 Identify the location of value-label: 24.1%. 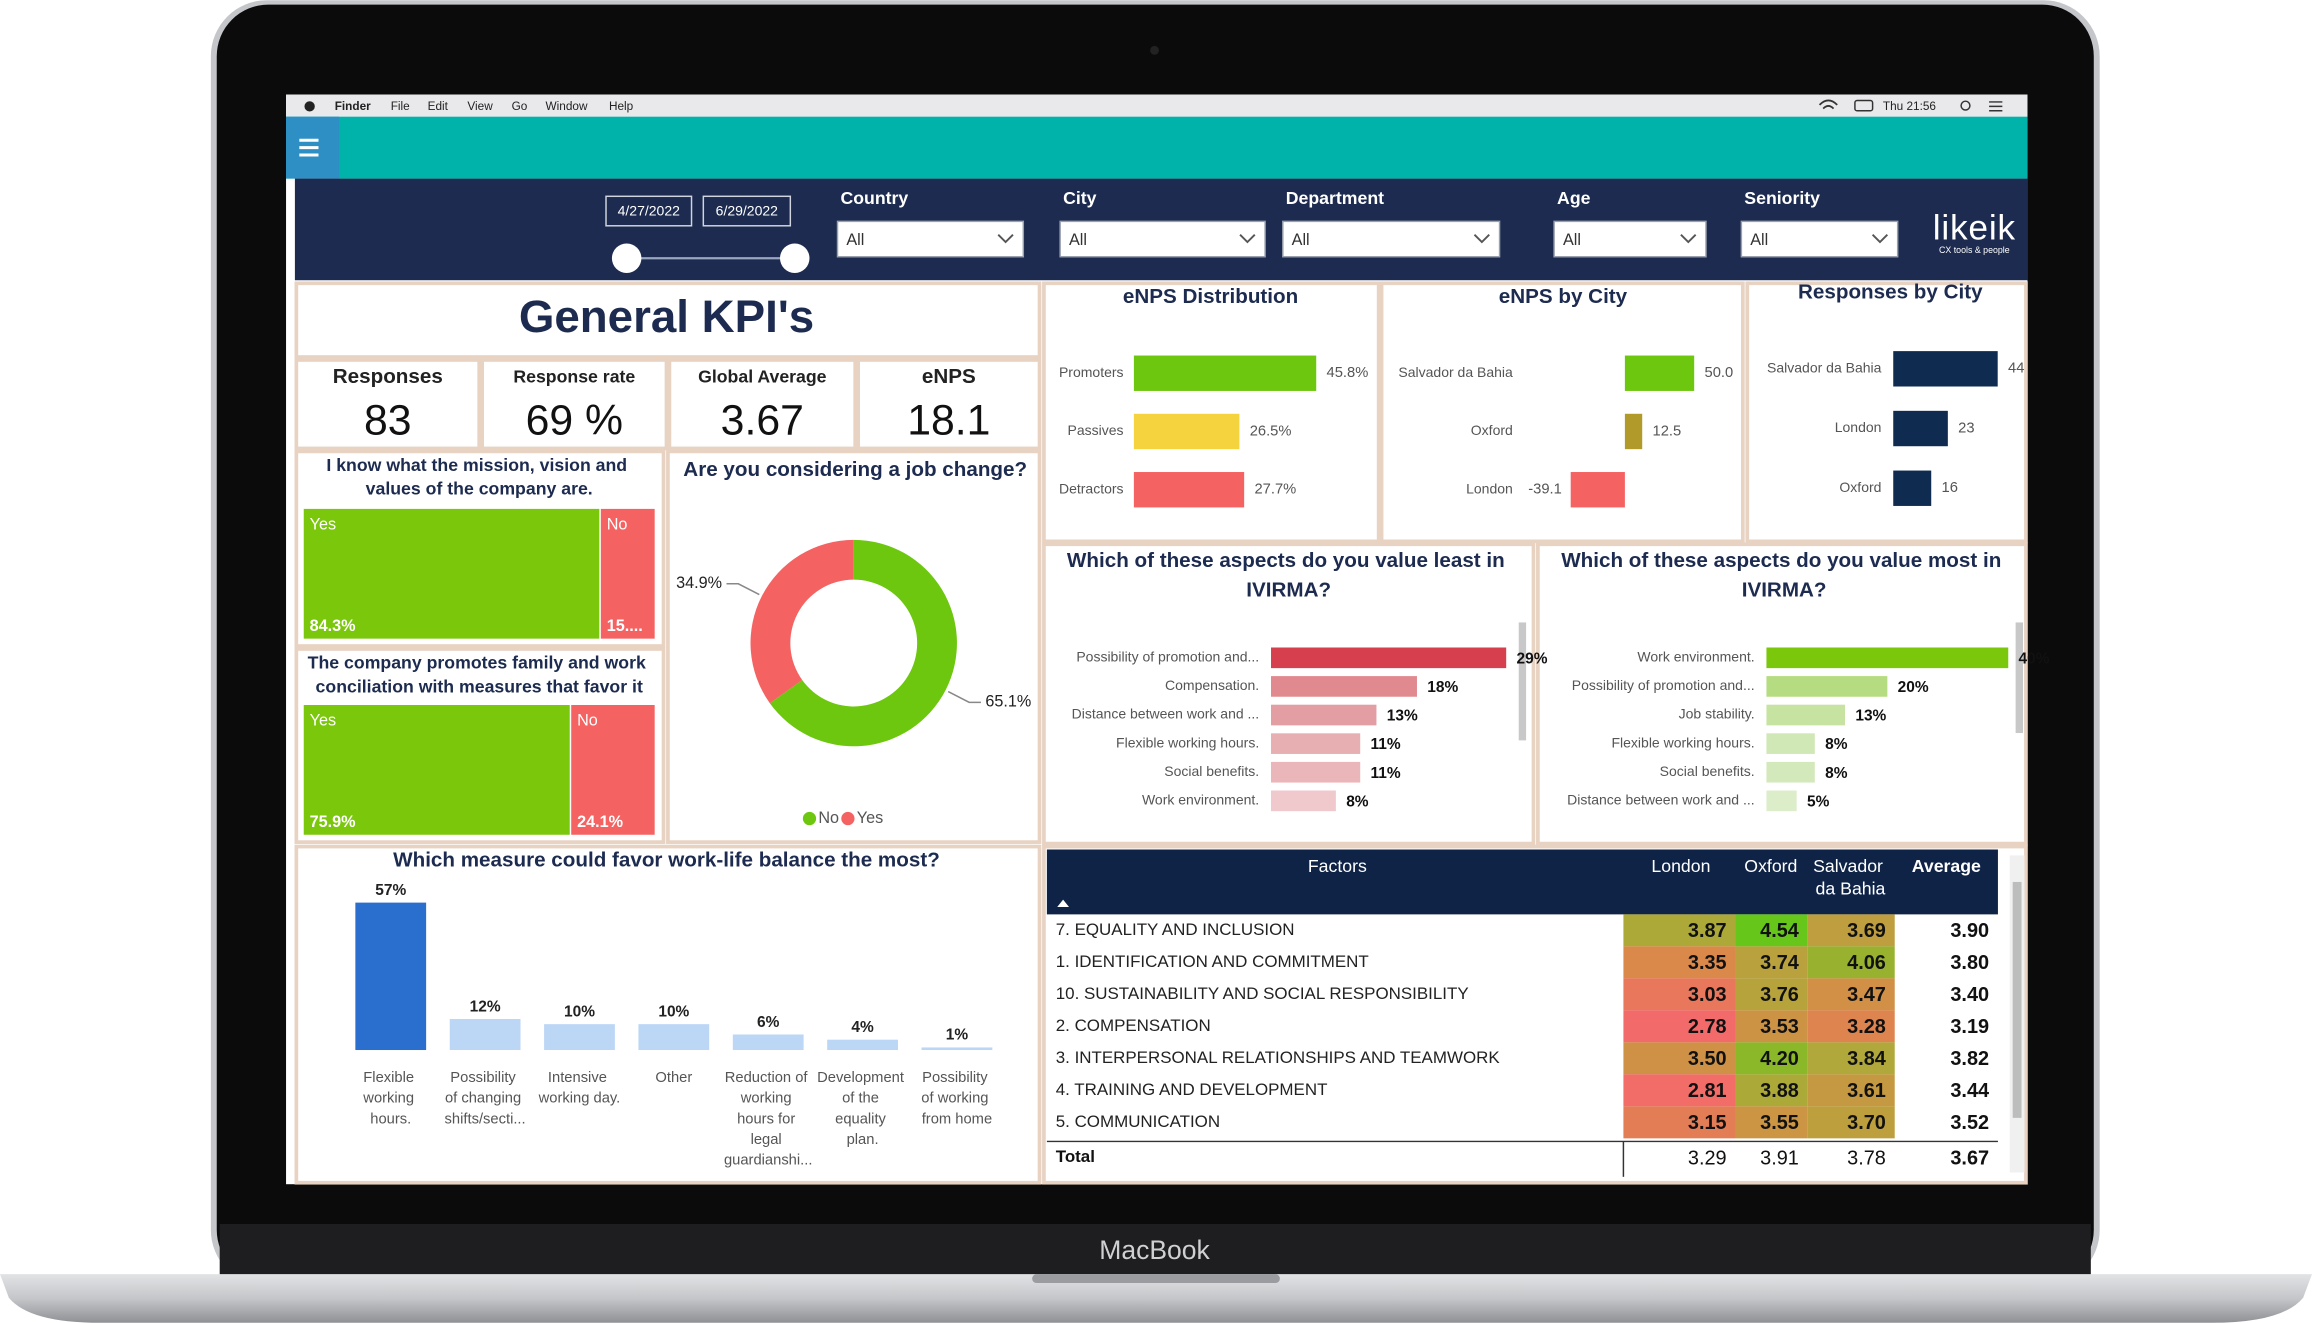
(600, 822).